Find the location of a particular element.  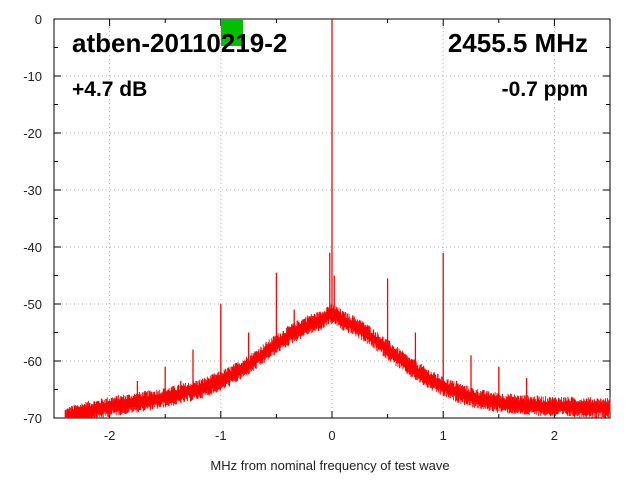

y-tick-label: -30 is located at coordinates (32, 190).